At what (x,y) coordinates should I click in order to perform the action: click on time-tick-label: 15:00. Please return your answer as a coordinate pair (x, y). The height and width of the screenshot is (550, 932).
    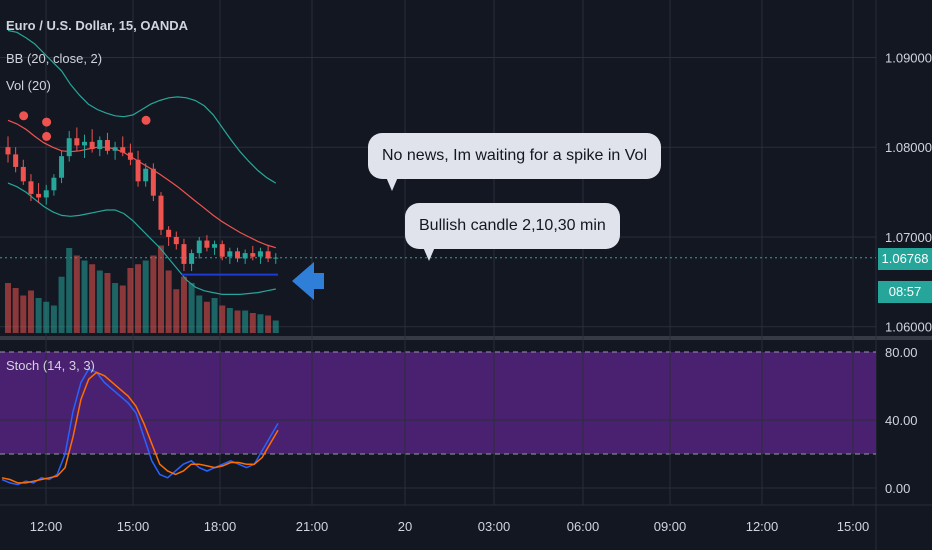
    Looking at the image, I should click on (853, 526).